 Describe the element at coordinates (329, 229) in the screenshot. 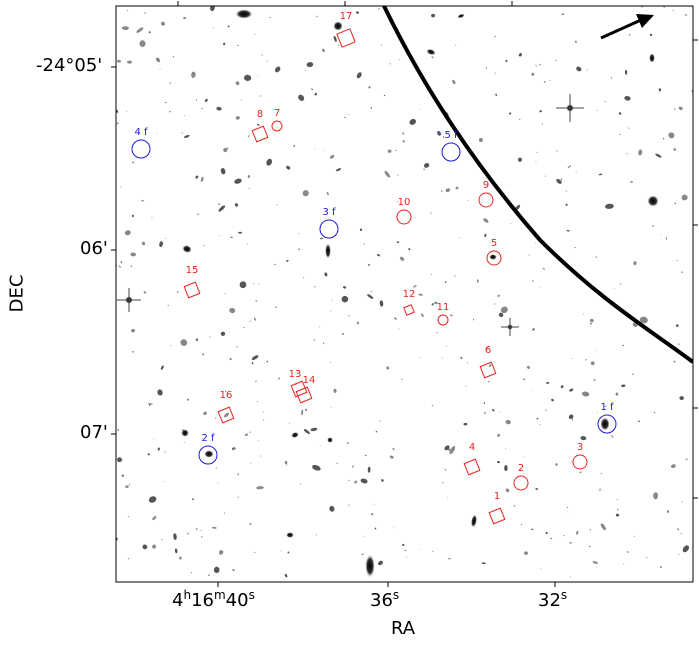

I see `marker-3-f` at that location.